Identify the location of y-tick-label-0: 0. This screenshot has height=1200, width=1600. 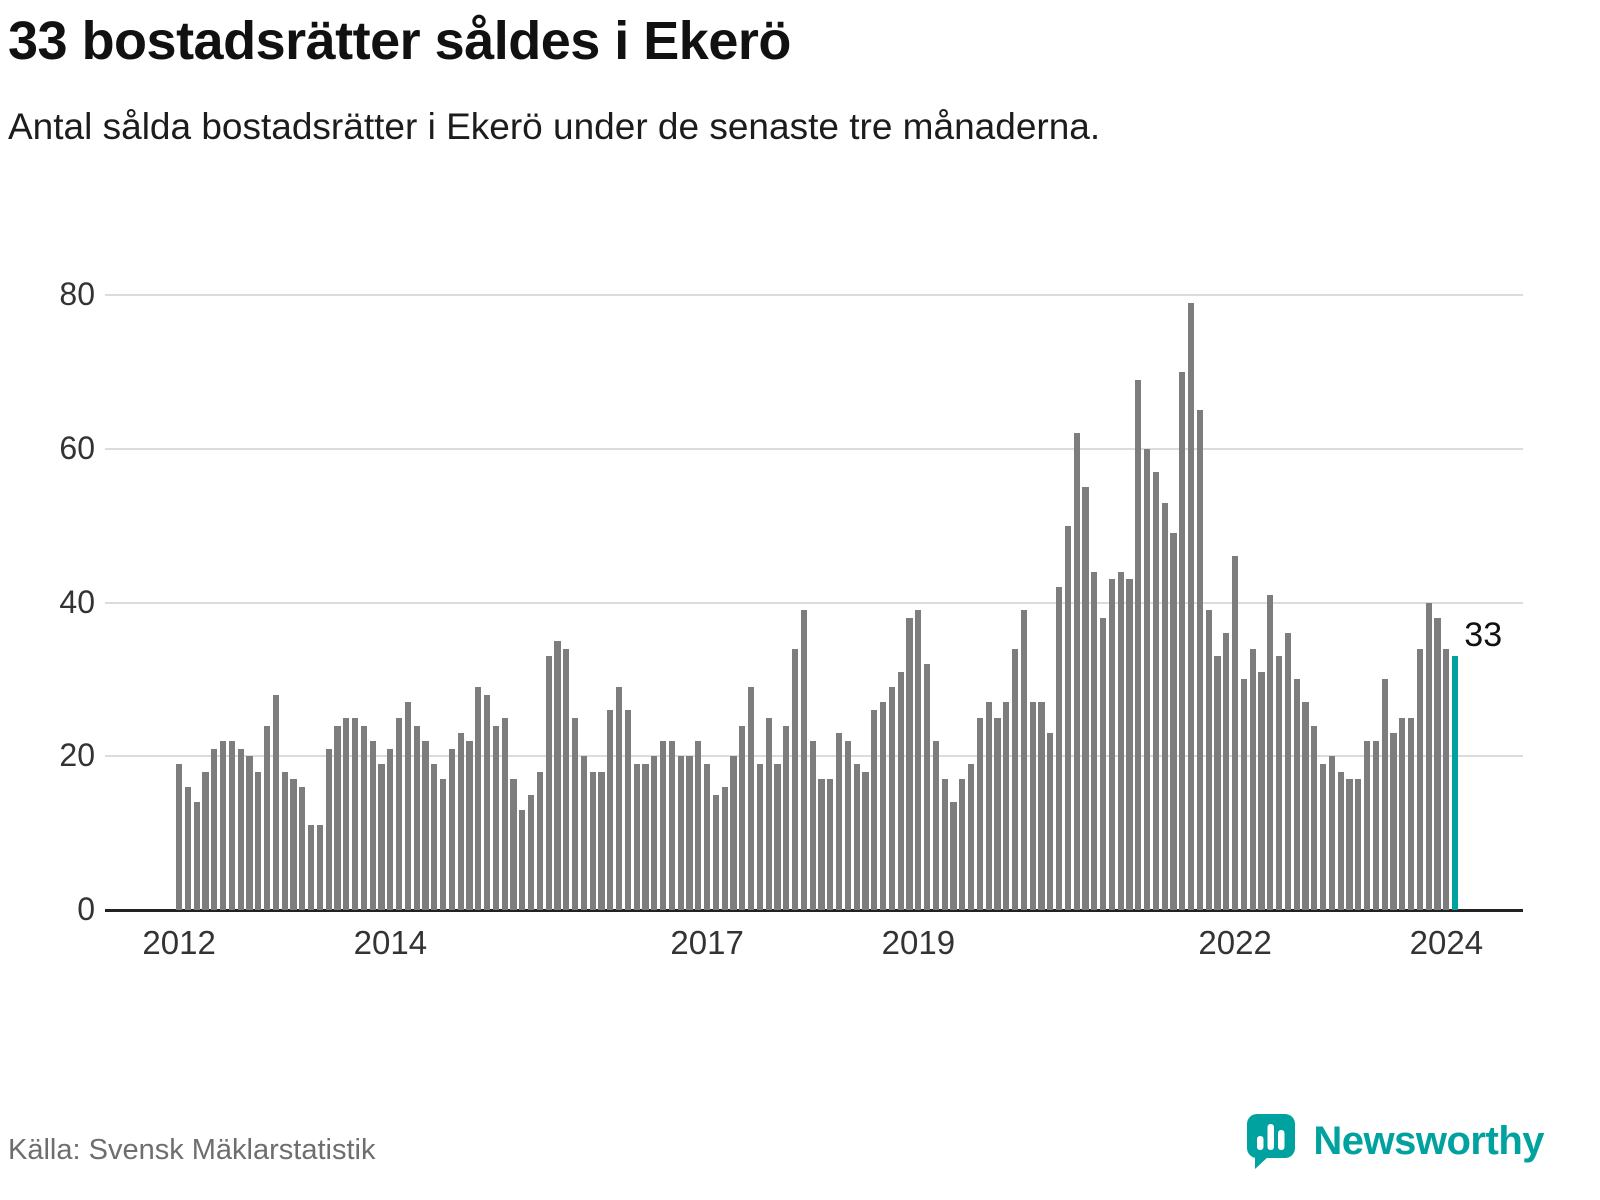
(86, 909).